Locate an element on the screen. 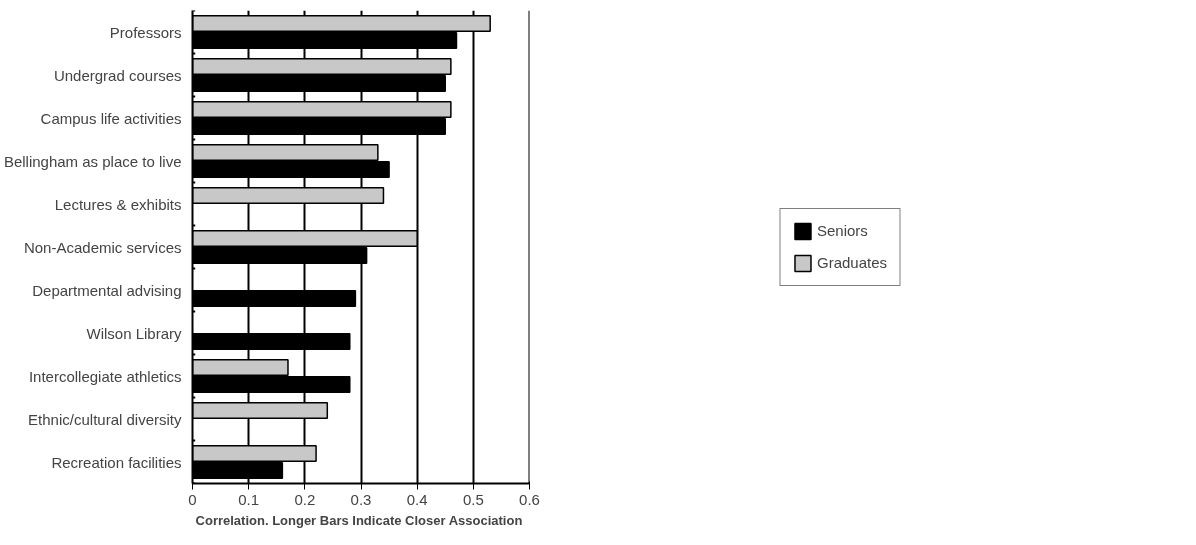  x-tick-label: 0.1 is located at coordinates (249, 499).